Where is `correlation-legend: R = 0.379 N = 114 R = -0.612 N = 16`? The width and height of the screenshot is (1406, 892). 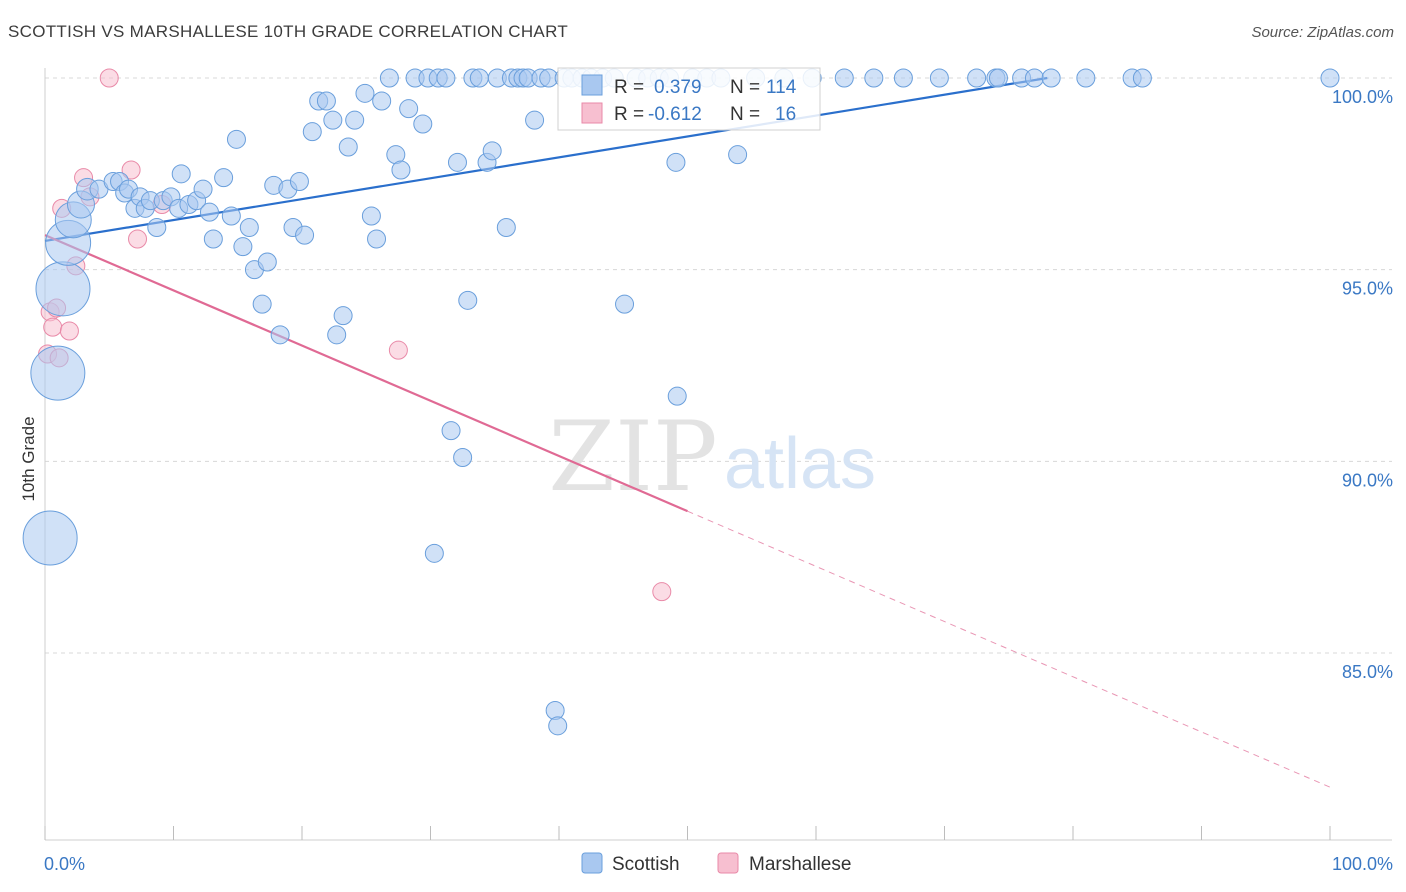
correlation-legend: R = 0.379 N = 114 R = -0.612 N = 16 is located at coordinates (689, 99).